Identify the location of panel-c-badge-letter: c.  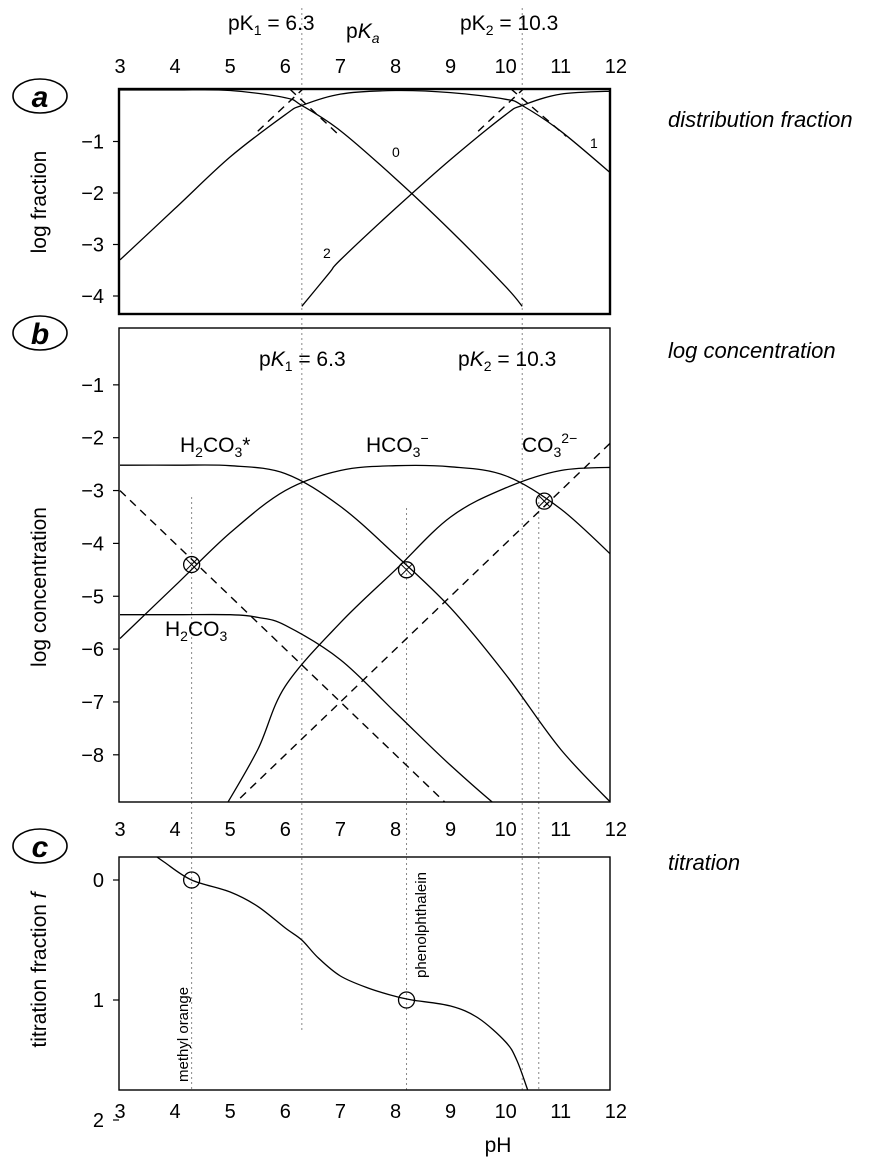
(40, 847).